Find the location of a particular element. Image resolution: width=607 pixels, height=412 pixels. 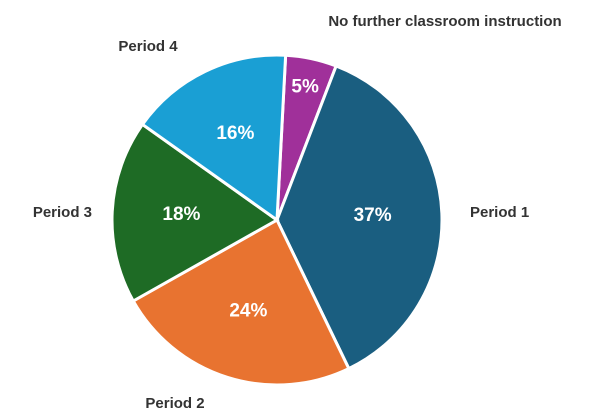

category-label: Period 2 is located at coordinates (174, 403).